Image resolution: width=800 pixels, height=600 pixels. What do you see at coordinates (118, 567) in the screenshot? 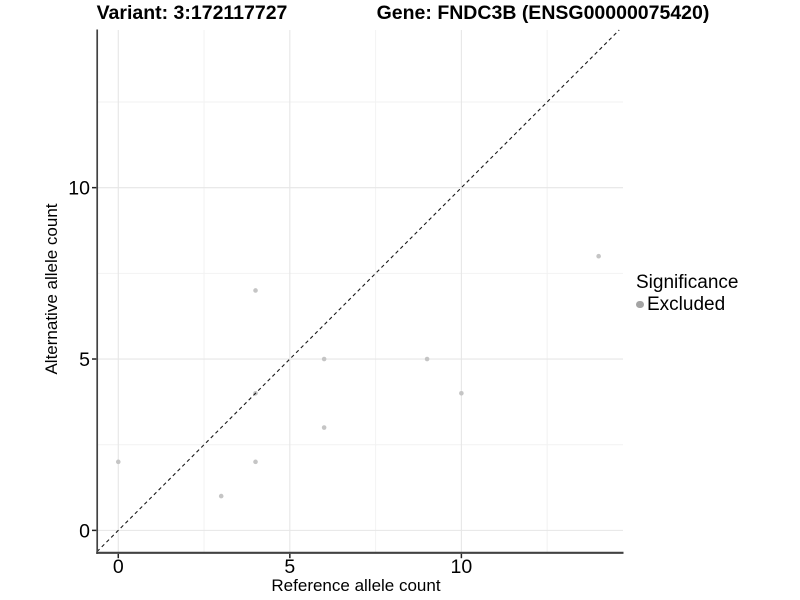
I see `x-axis-tick-label: 0` at bounding box center [118, 567].